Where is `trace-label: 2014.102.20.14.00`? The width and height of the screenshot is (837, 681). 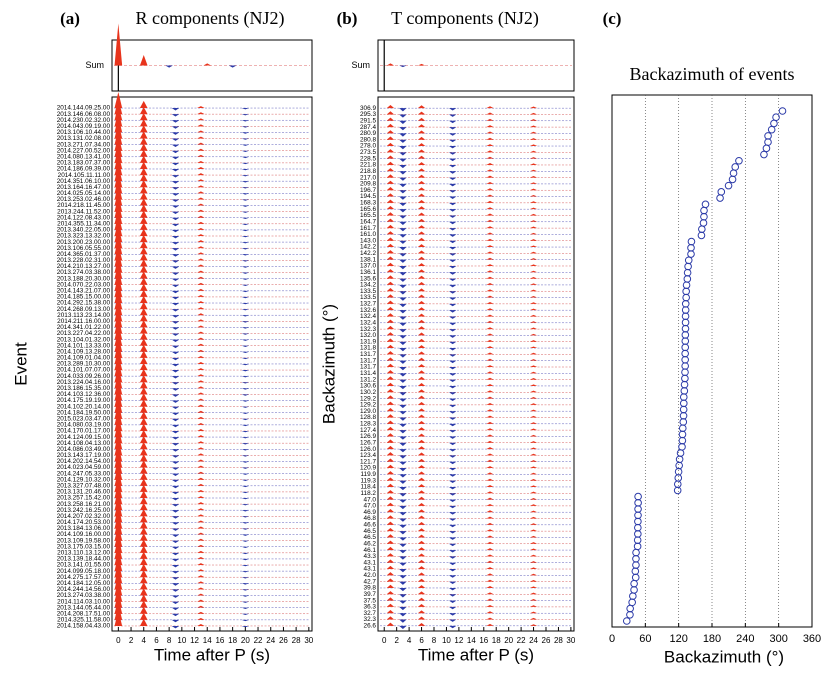 trace-label: 2014.102.20.14.00 is located at coordinates (84, 406).